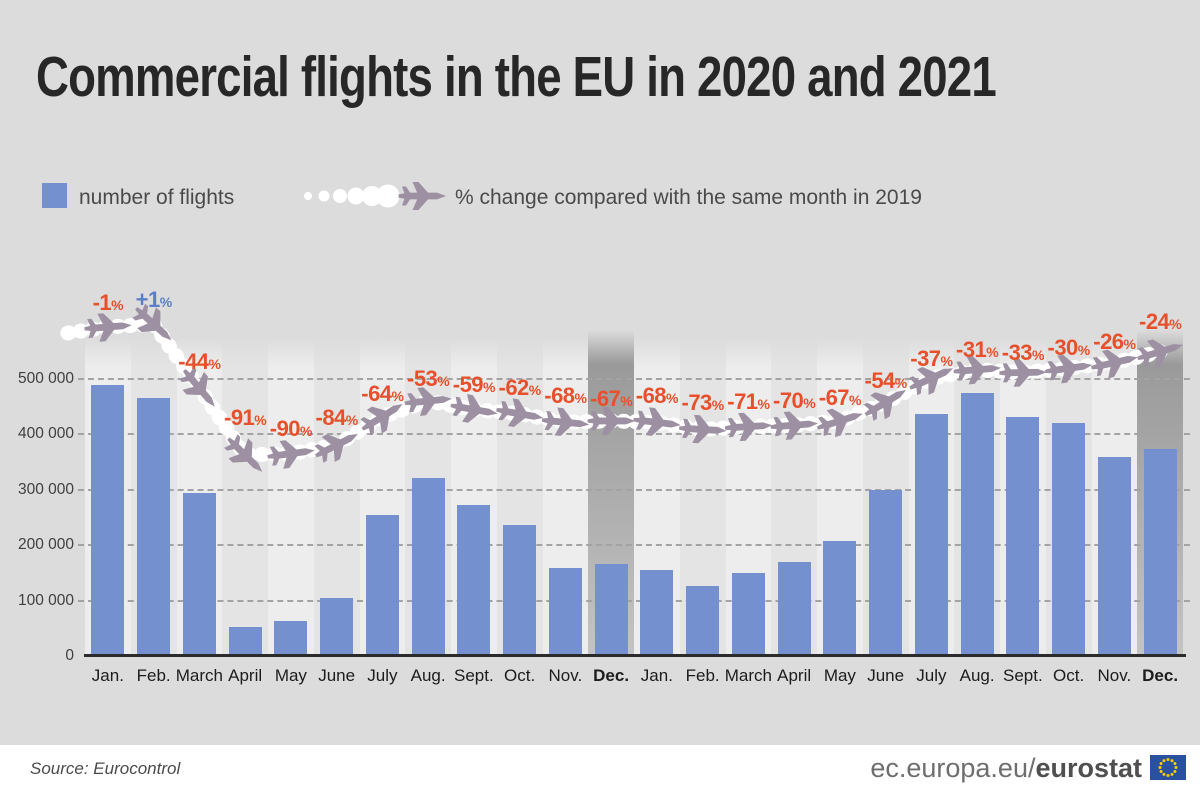  I want to click on x-axis-label: April, so click(245, 675).